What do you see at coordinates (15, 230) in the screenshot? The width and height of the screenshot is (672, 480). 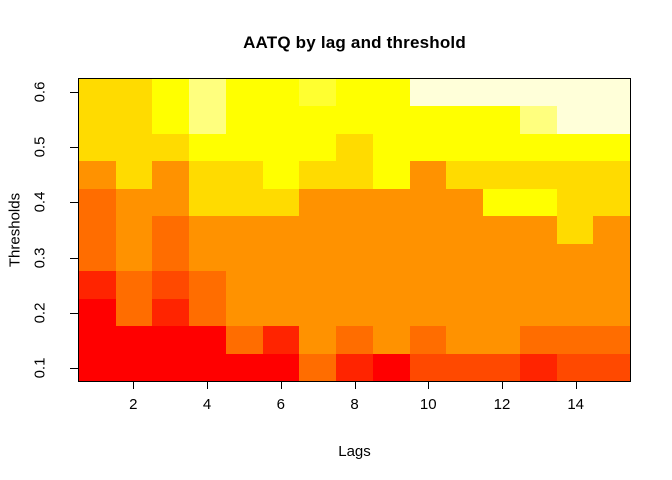 I see `y-axis-label: Thresholds` at bounding box center [15, 230].